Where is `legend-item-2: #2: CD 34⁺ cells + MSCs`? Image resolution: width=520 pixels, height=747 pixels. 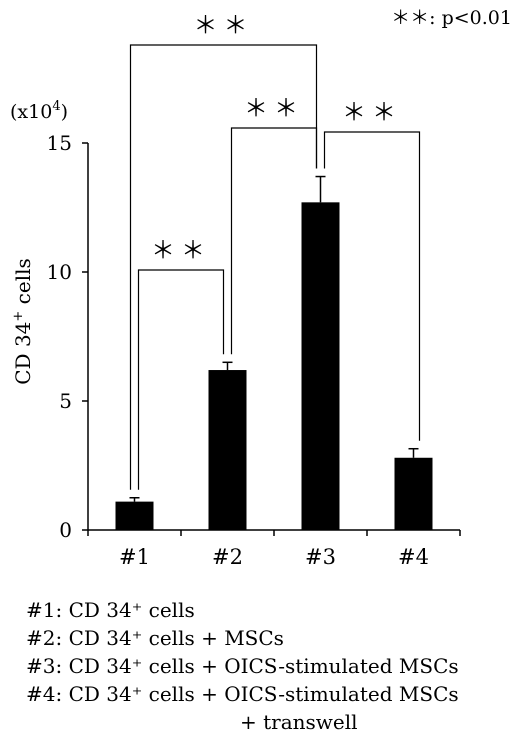 legend-item-2: #2: CD 34⁺ cells + MSCs is located at coordinates (155, 638).